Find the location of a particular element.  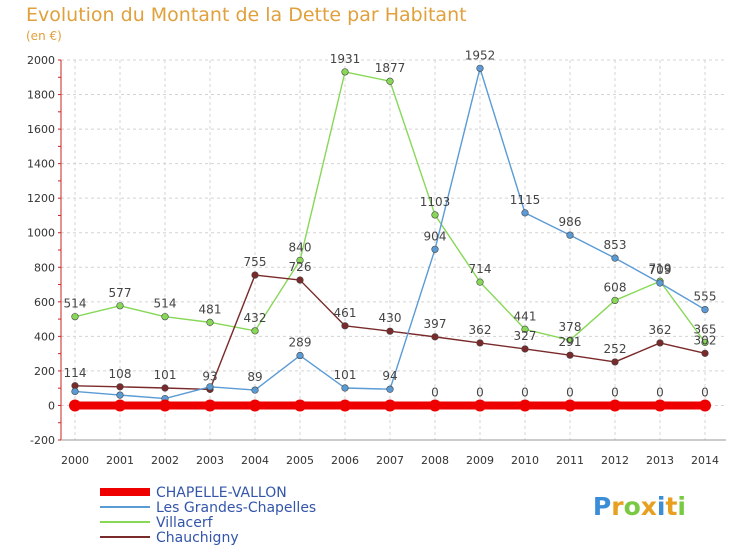

data-label: 840 is located at coordinates (300, 247).